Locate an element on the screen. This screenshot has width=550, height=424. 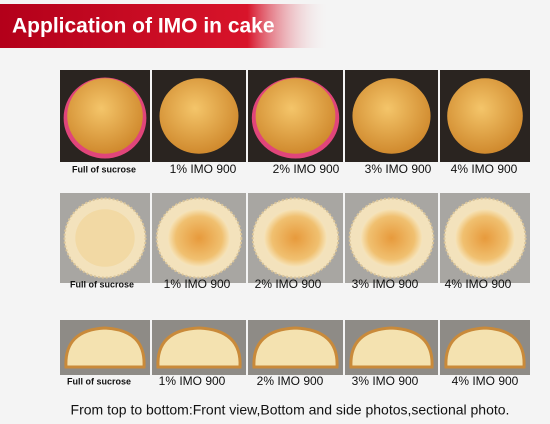
title: Application of IMO in cake is located at coordinates (143, 26).